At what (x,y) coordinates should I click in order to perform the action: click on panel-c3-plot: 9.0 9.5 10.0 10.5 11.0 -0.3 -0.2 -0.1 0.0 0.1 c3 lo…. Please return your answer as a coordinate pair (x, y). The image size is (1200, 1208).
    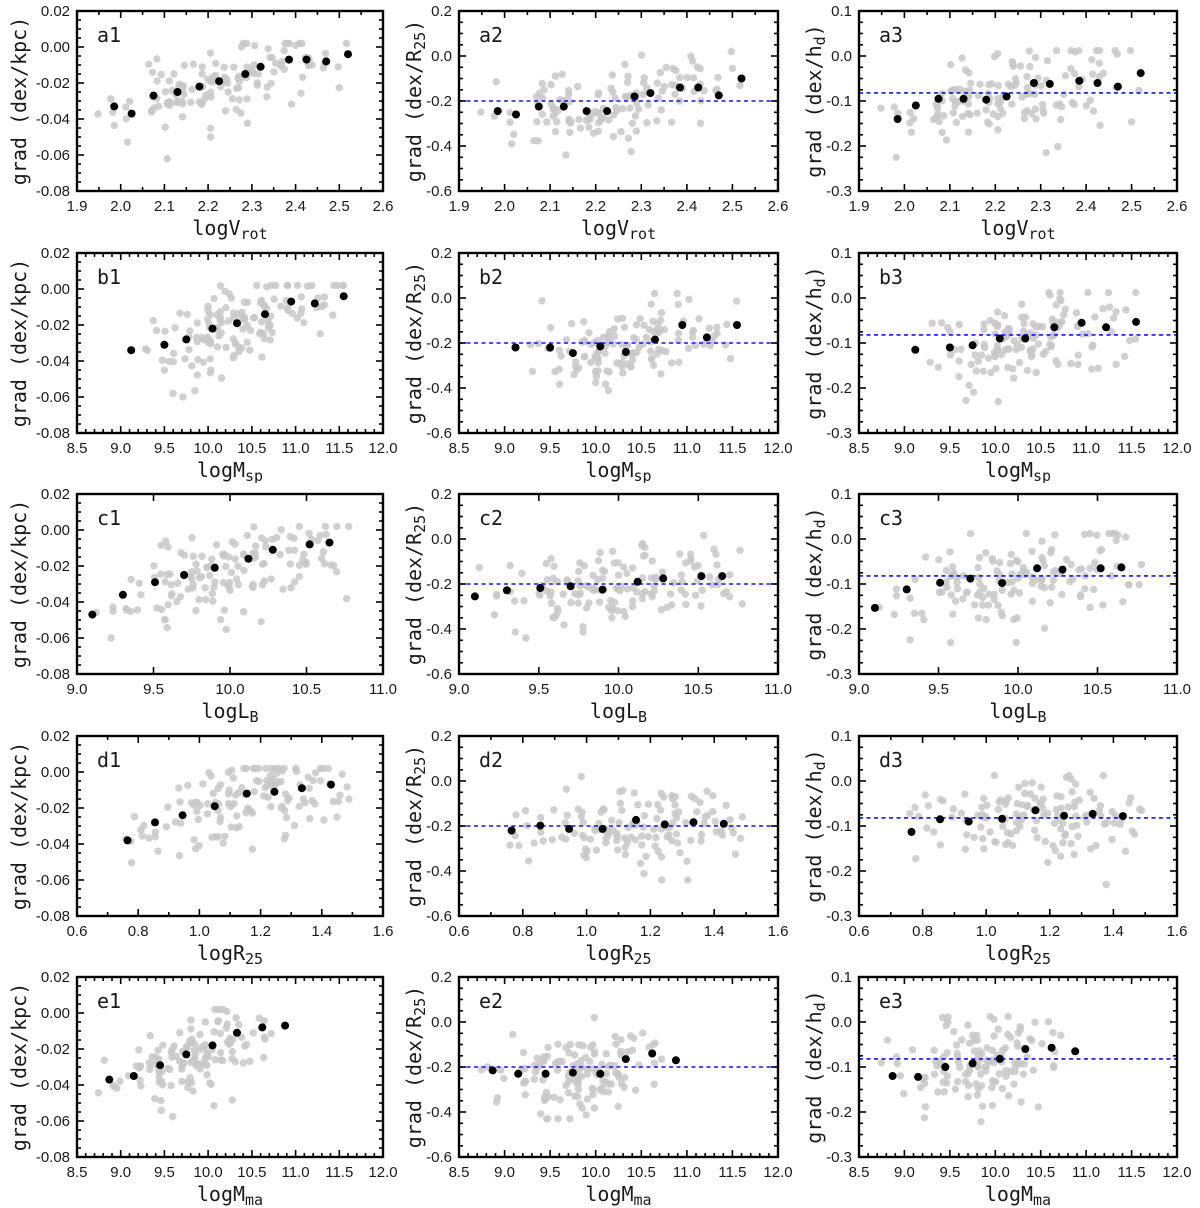
    Looking at the image, I should click on (996, 605).